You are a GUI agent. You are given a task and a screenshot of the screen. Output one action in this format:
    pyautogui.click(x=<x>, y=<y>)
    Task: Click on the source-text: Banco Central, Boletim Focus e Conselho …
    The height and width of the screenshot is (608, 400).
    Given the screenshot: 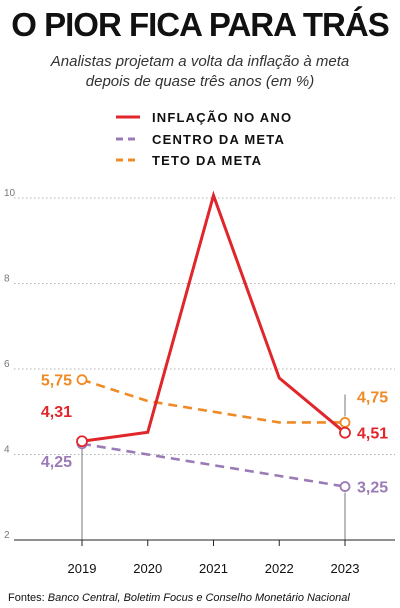 What is the action you would take?
    pyautogui.click(x=199, y=598)
    